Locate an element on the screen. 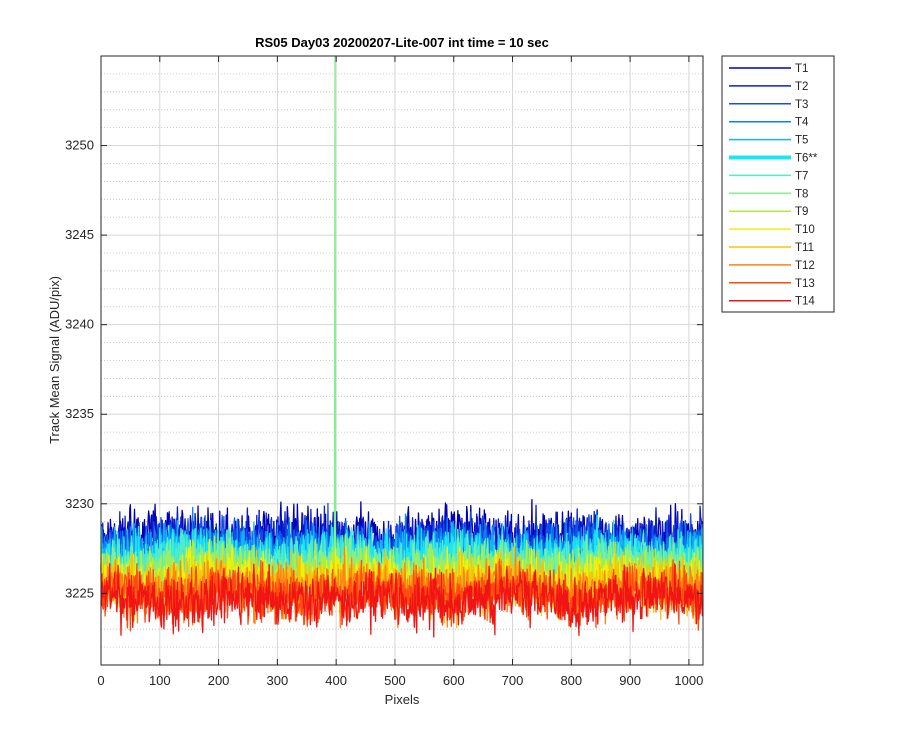 Image resolution: width=900 pixels, height=750 pixels. series-line-T14 is located at coordinates (402, 600).